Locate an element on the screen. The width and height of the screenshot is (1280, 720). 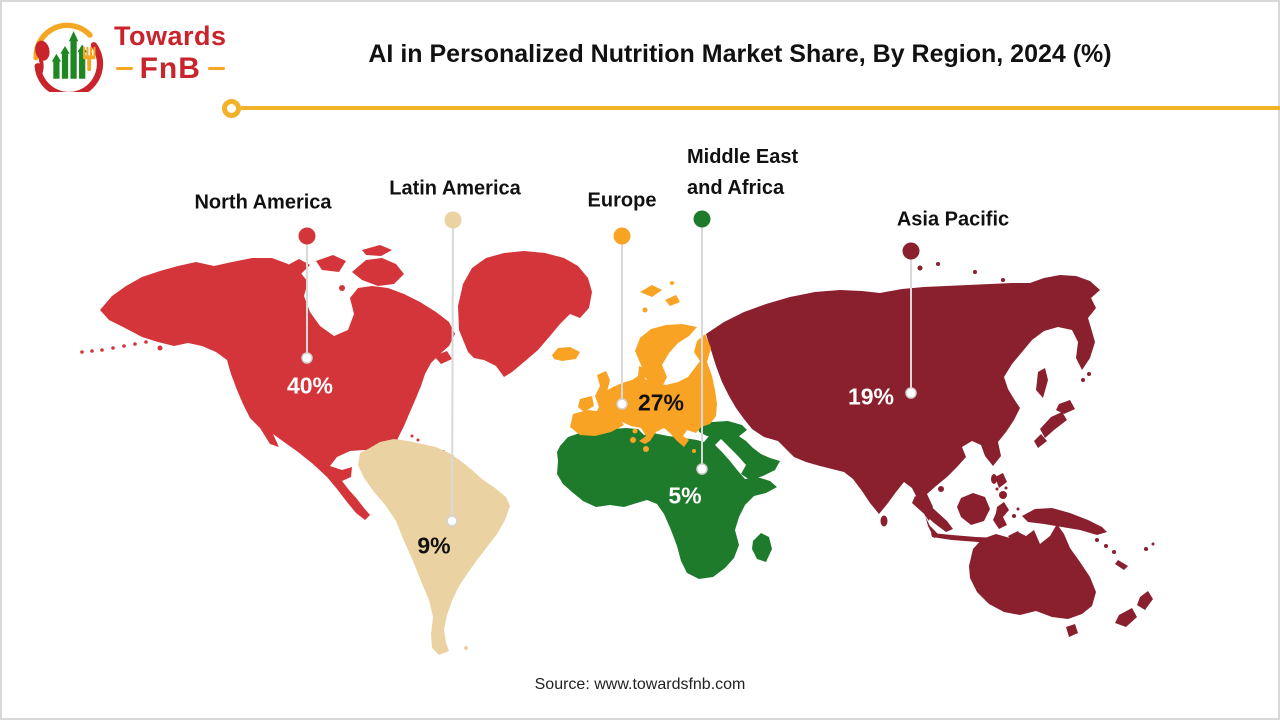
source-attribution: Source: www.towardsfnb.com is located at coordinates (640, 684).